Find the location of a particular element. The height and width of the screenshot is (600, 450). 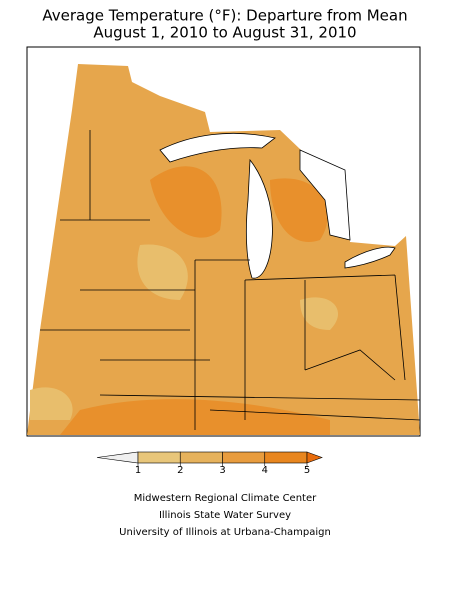

colorbar: 1 2 3 4 5 is located at coordinates (209, 463).